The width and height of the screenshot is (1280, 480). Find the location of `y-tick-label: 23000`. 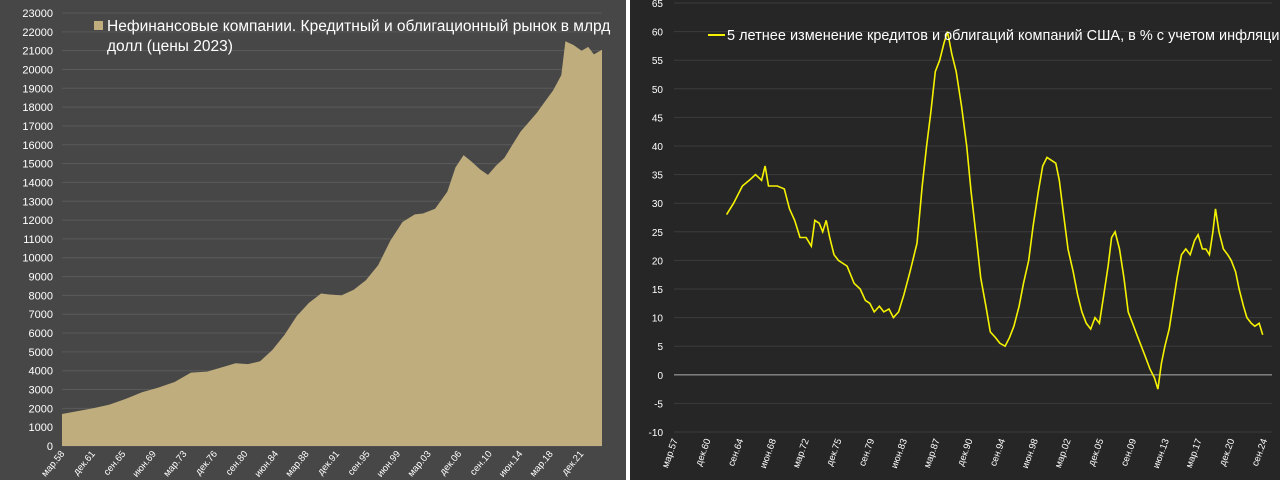

y-tick-label: 23000 is located at coordinates (37, 14).